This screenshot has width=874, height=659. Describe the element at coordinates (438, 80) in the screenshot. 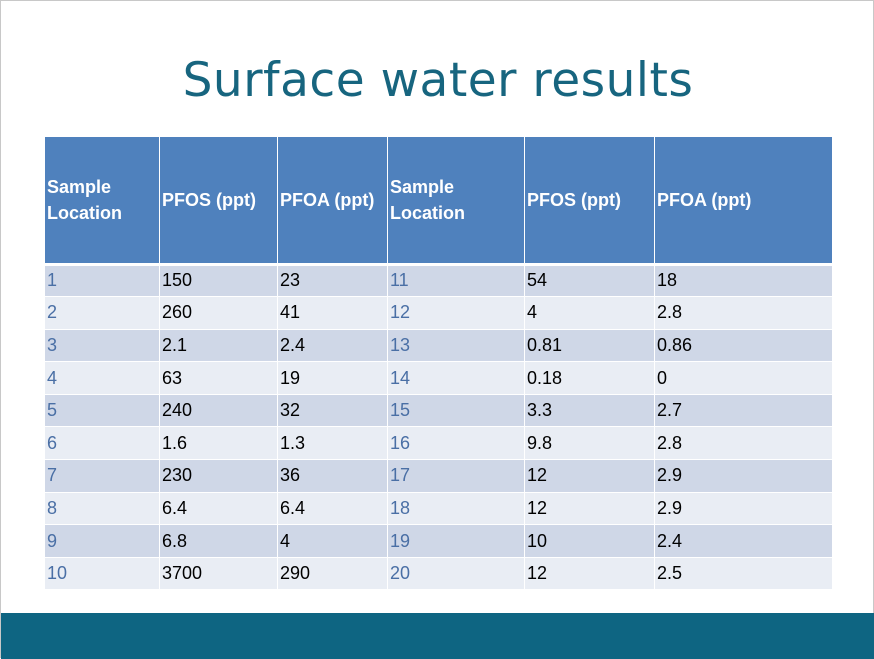

I see `slide-title: Surface water results` at that location.